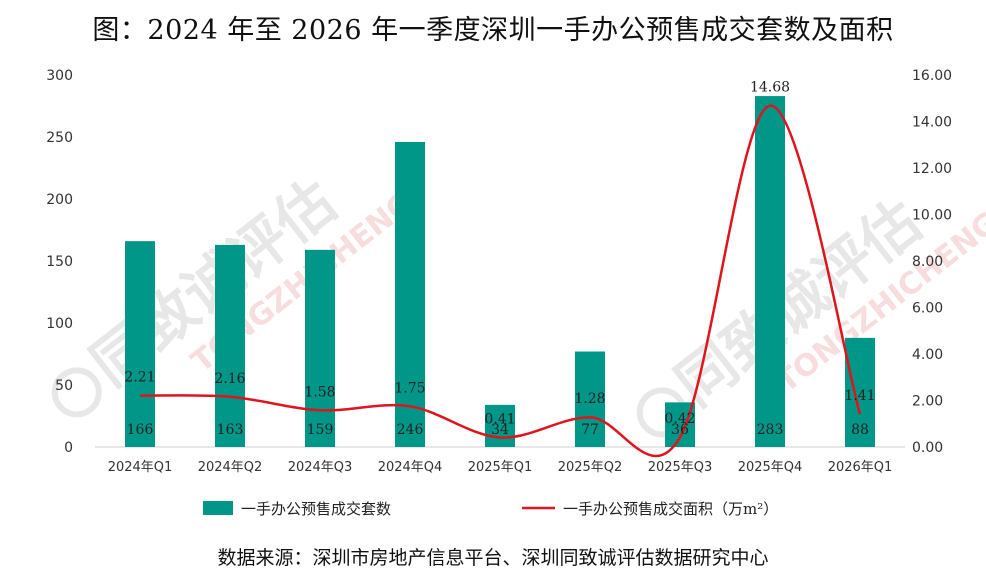 The height and width of the screenshot is (578, 986). Describe the element at coordinates (59, 200) in the screenshot. I see `y-left-tick-label: 200` at that location.